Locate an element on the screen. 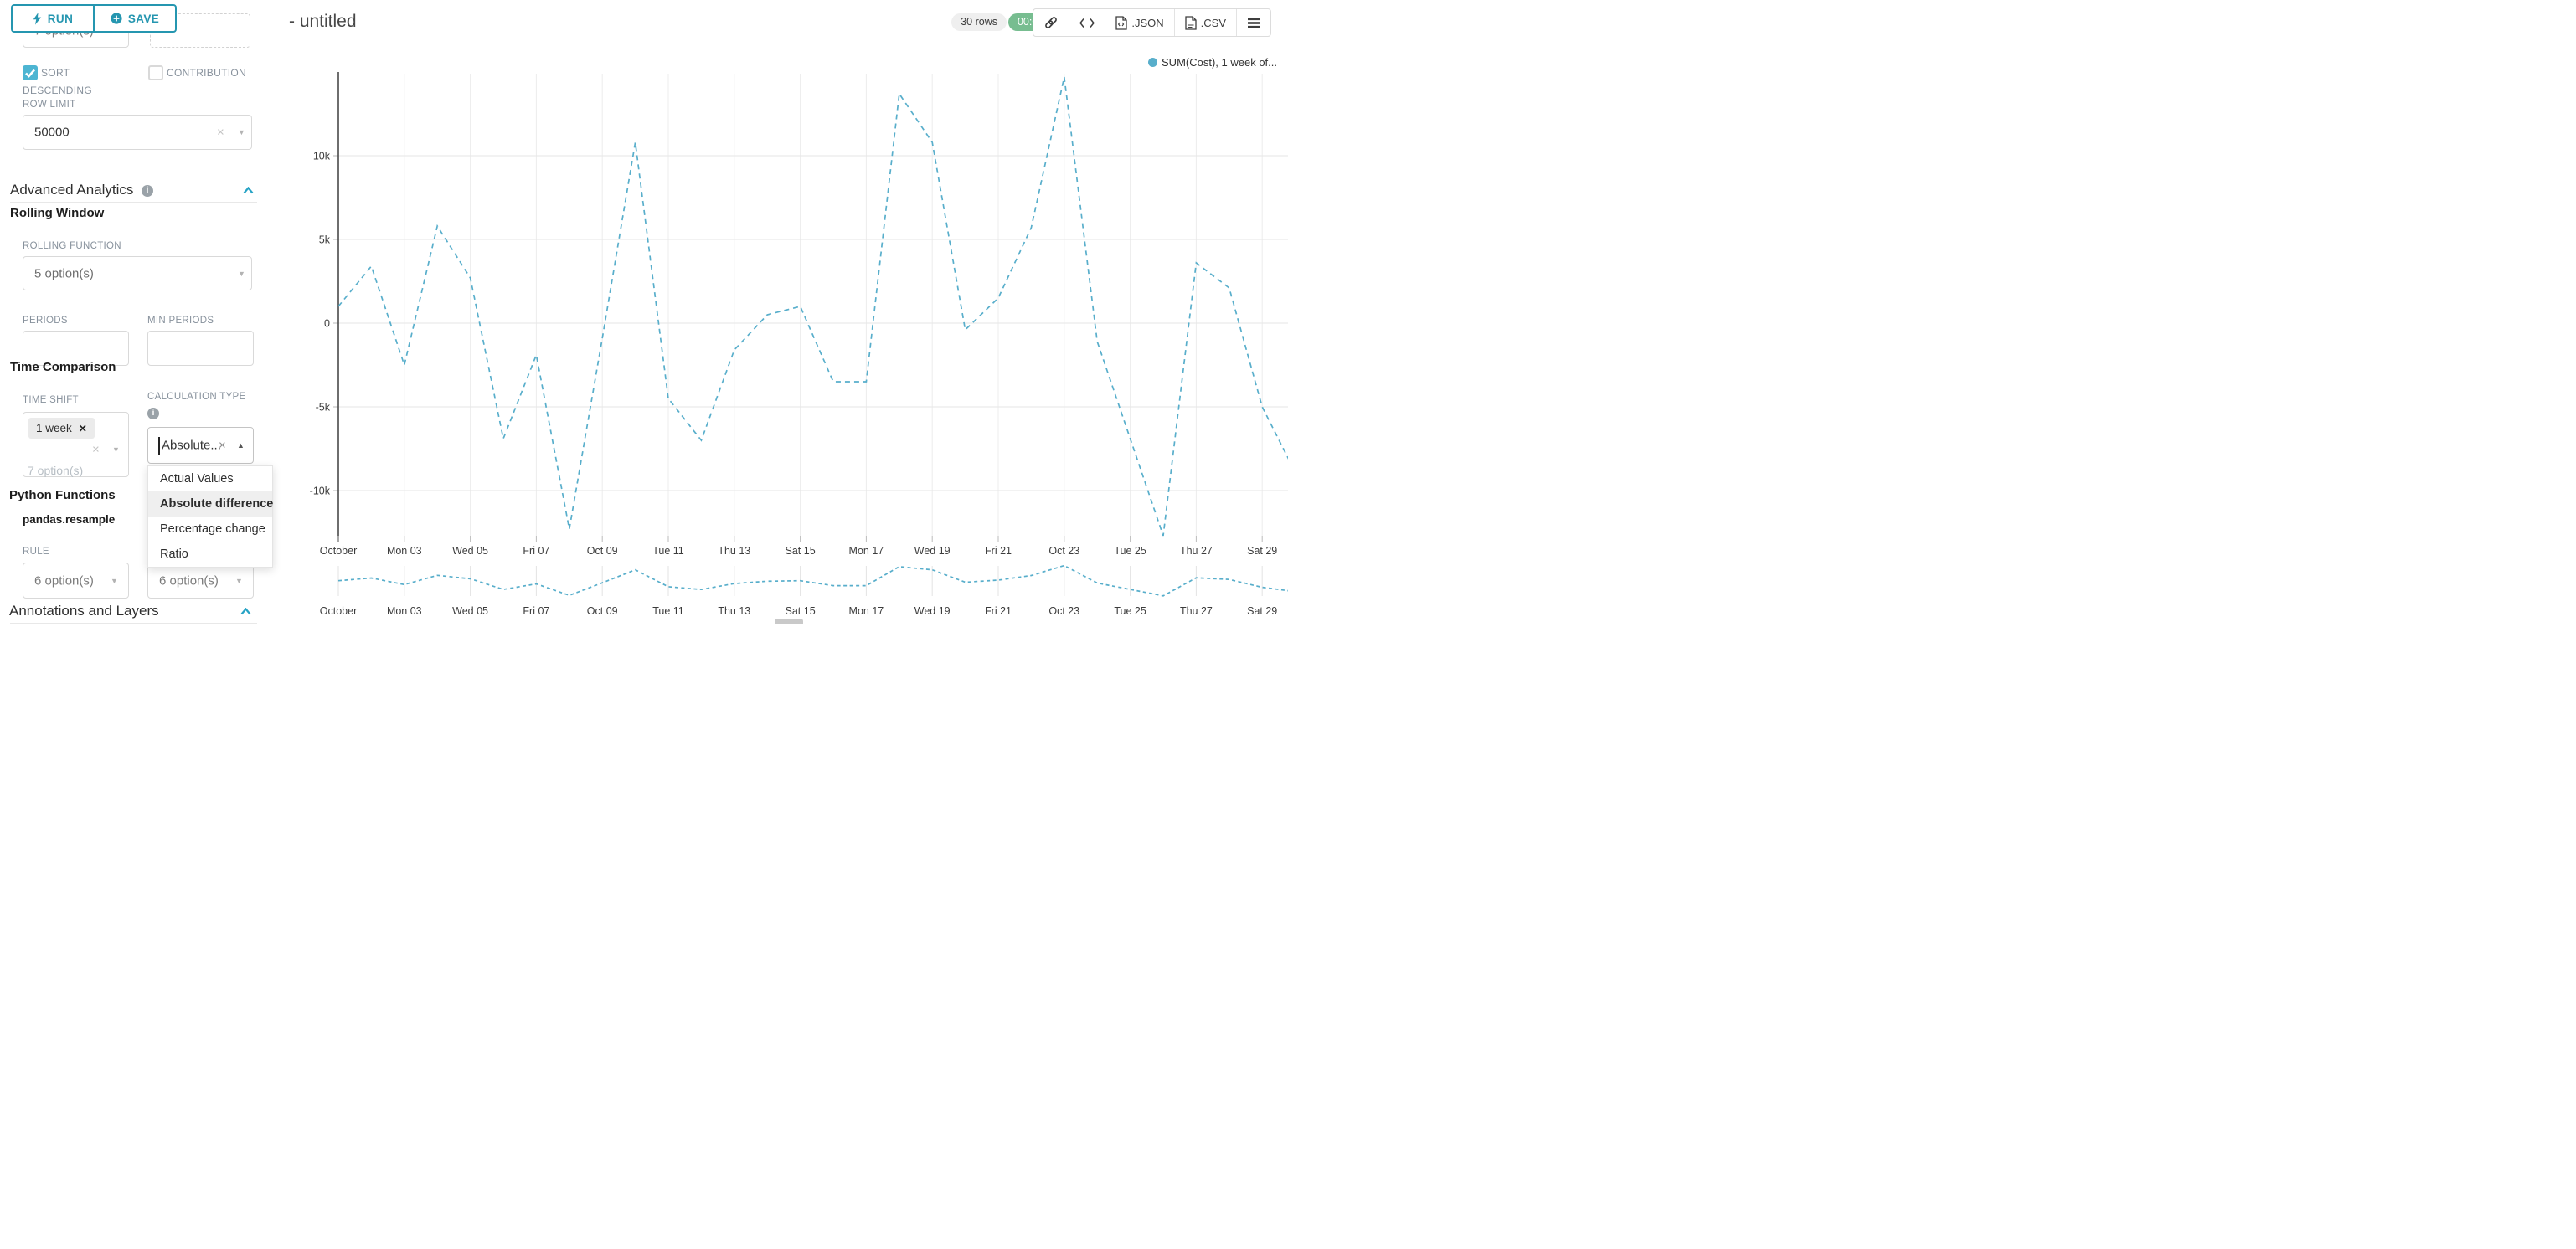 The image size is (2576, 1249). time-shift-label: TIME SHIFT is located at coordinates (51, 400).